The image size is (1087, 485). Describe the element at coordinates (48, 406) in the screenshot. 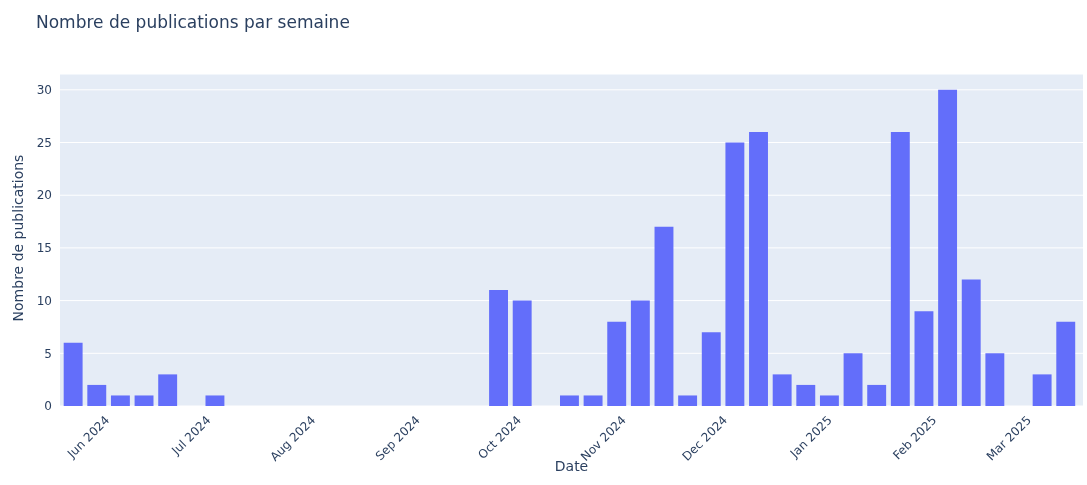

I see `y-tick-label: 0` at that location.